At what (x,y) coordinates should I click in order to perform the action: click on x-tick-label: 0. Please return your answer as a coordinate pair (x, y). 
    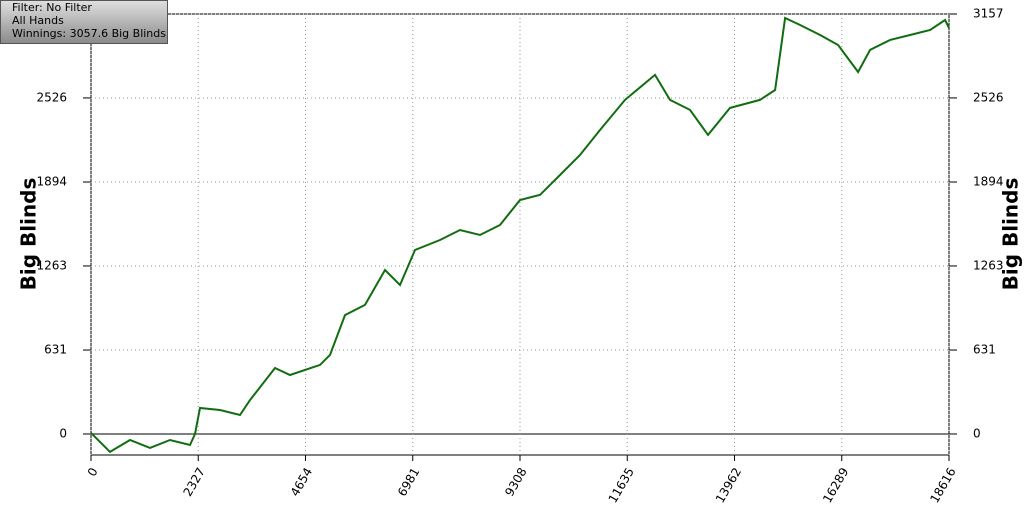
    Looking at the image, I should click on (93, 472).